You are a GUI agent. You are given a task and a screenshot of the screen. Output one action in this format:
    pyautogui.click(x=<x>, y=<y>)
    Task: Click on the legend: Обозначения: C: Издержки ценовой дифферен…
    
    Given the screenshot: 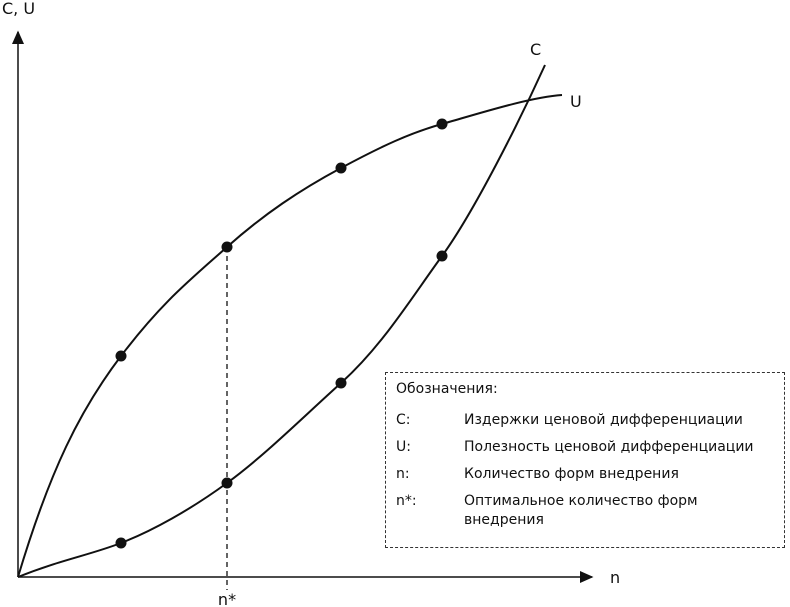 What is the action you would take?
    pyautogui.click(x=585, y=460)
    